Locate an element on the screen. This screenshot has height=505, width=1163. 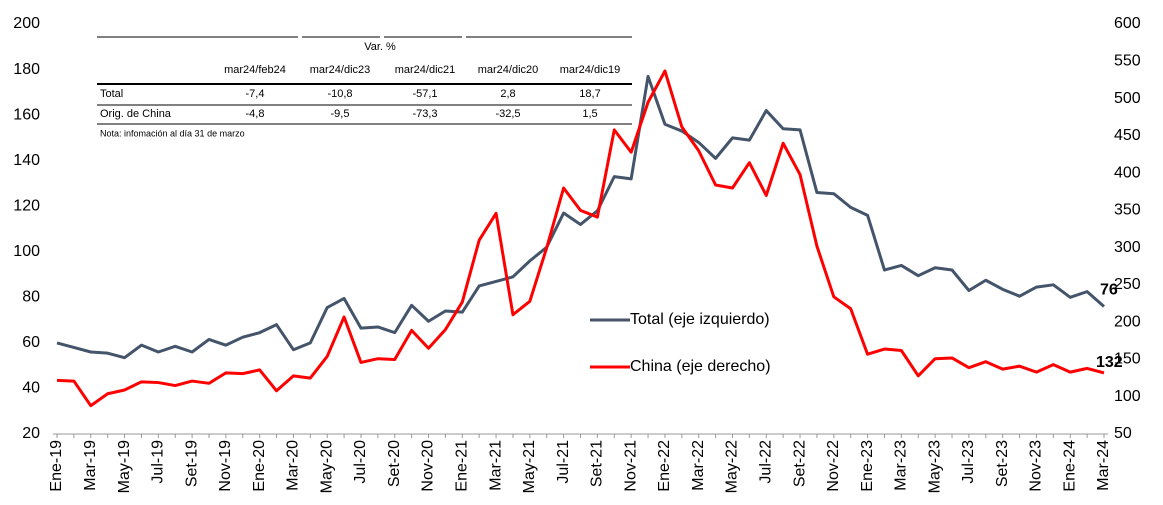
x-tick-label: May-23 is located at coordinates (934, 466).